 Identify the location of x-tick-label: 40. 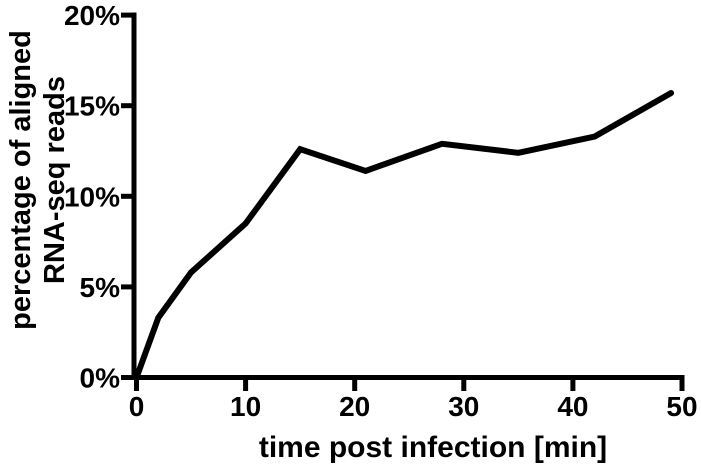
(572, 406).